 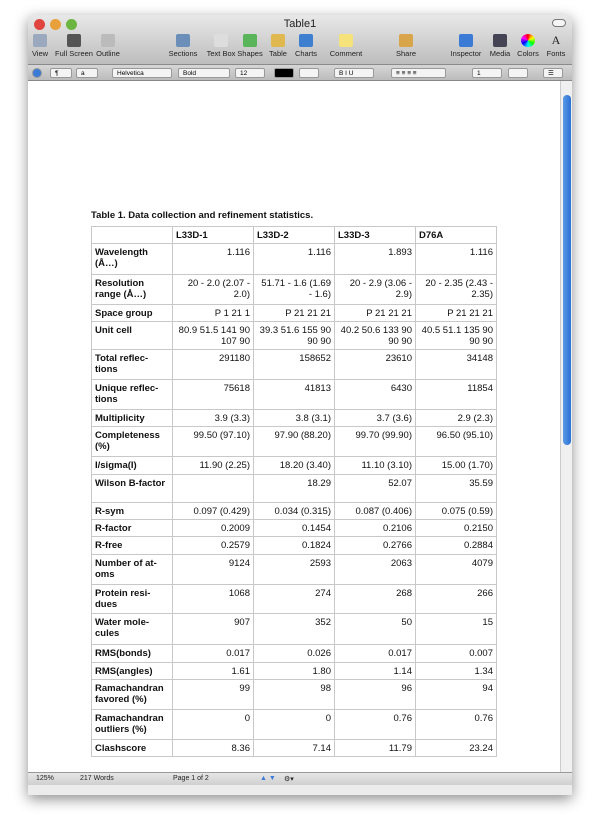 What do you see at coordinates (375, 235) in the screenshot?
I see `column-header: L33D-3` at bounding box center [375, 235].